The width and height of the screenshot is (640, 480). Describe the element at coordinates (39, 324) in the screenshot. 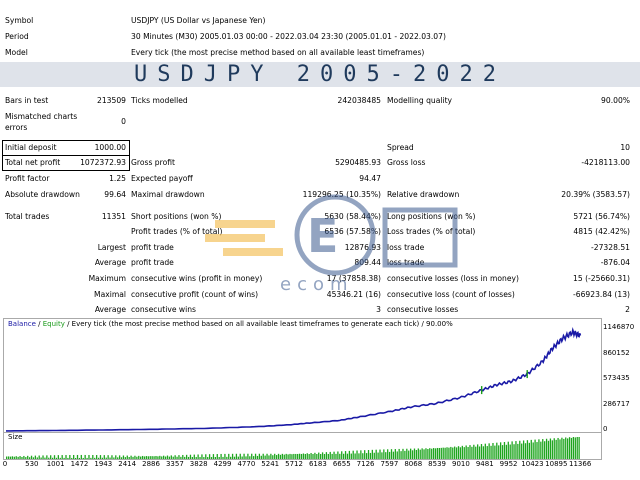

I see `legend-sep: /` at that location.